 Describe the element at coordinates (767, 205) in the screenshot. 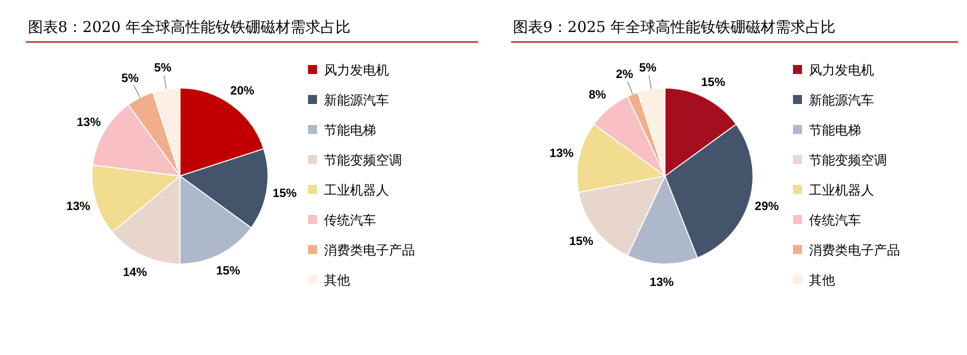

I see `data-label: 29%` at that location.